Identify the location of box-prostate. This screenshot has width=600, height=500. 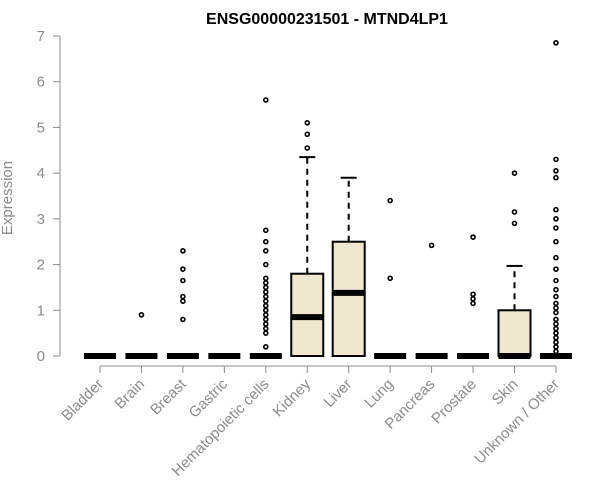
(473, 296).